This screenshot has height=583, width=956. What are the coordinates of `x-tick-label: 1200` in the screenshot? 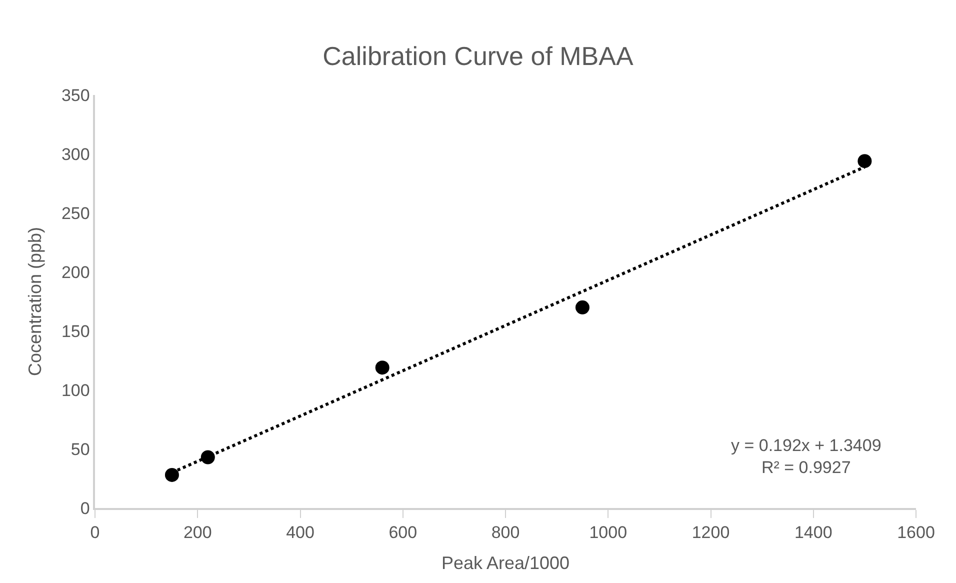 It's located at (711, 532).